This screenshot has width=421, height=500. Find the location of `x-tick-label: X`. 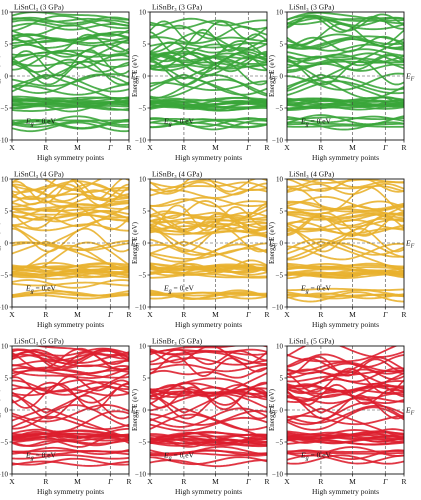

x-tick-label: X is located at coordinates (287, 481).